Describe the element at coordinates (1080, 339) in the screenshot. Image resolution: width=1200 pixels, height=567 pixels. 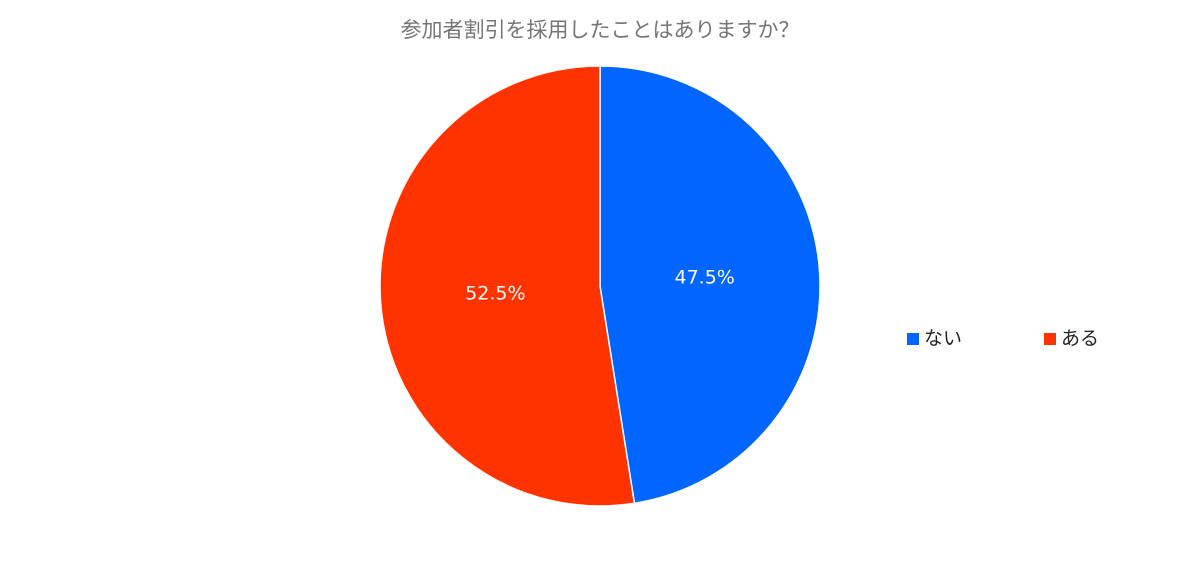
I see `legend-label: ある` at that location.